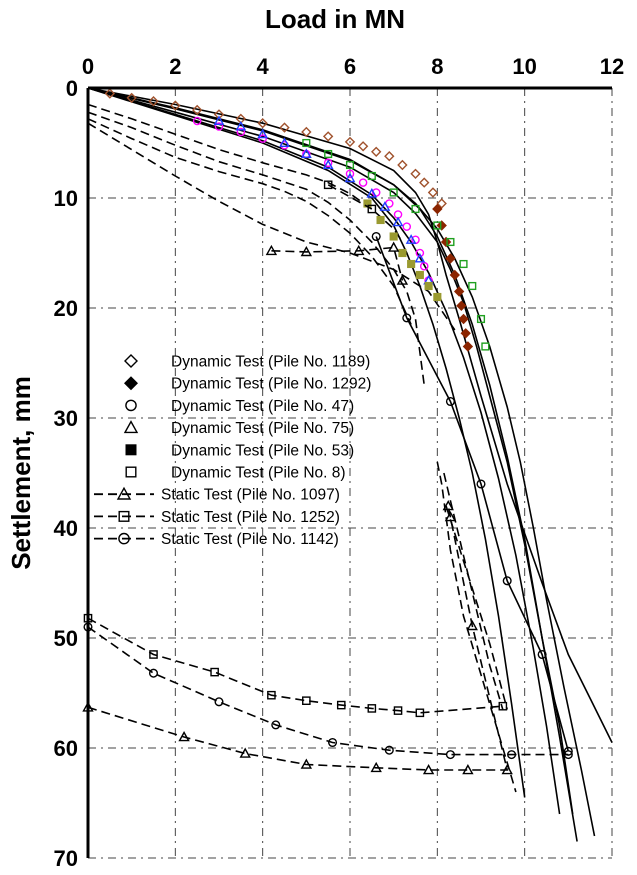 This screenshot has width=637, height=875. Describe the element at coordinates (337, 263) in the screenshot. I see `series-11-line` at that location.